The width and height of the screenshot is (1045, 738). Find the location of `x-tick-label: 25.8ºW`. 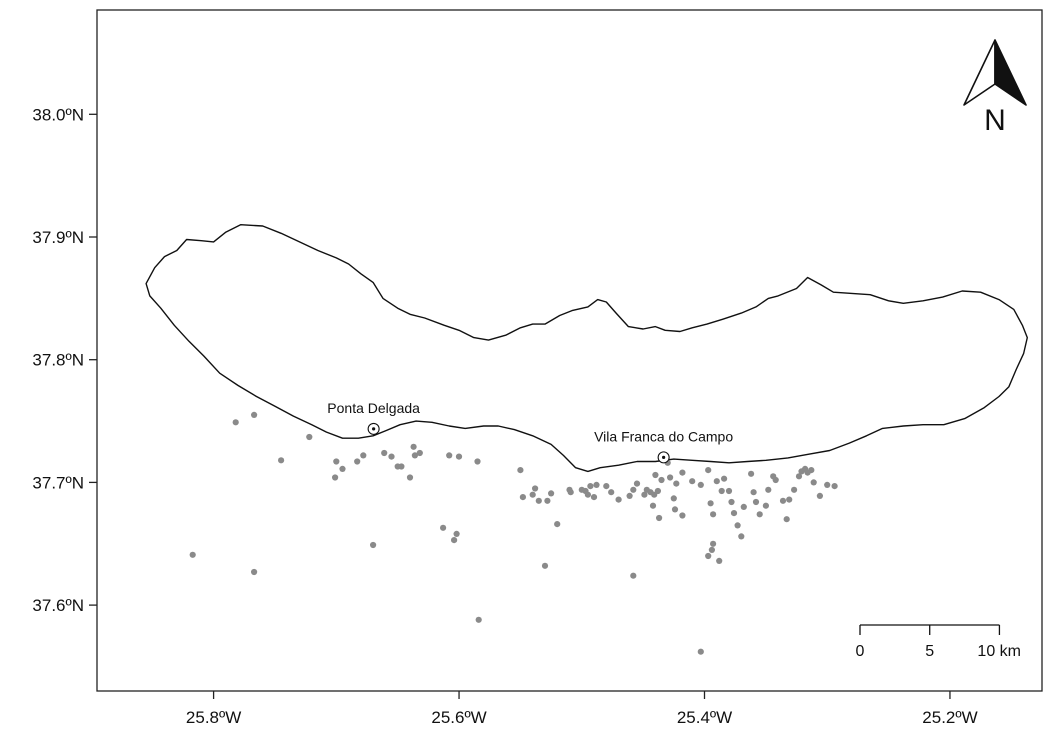

x-tick-label: 25.8ºW is located at coordinates (213, 717).